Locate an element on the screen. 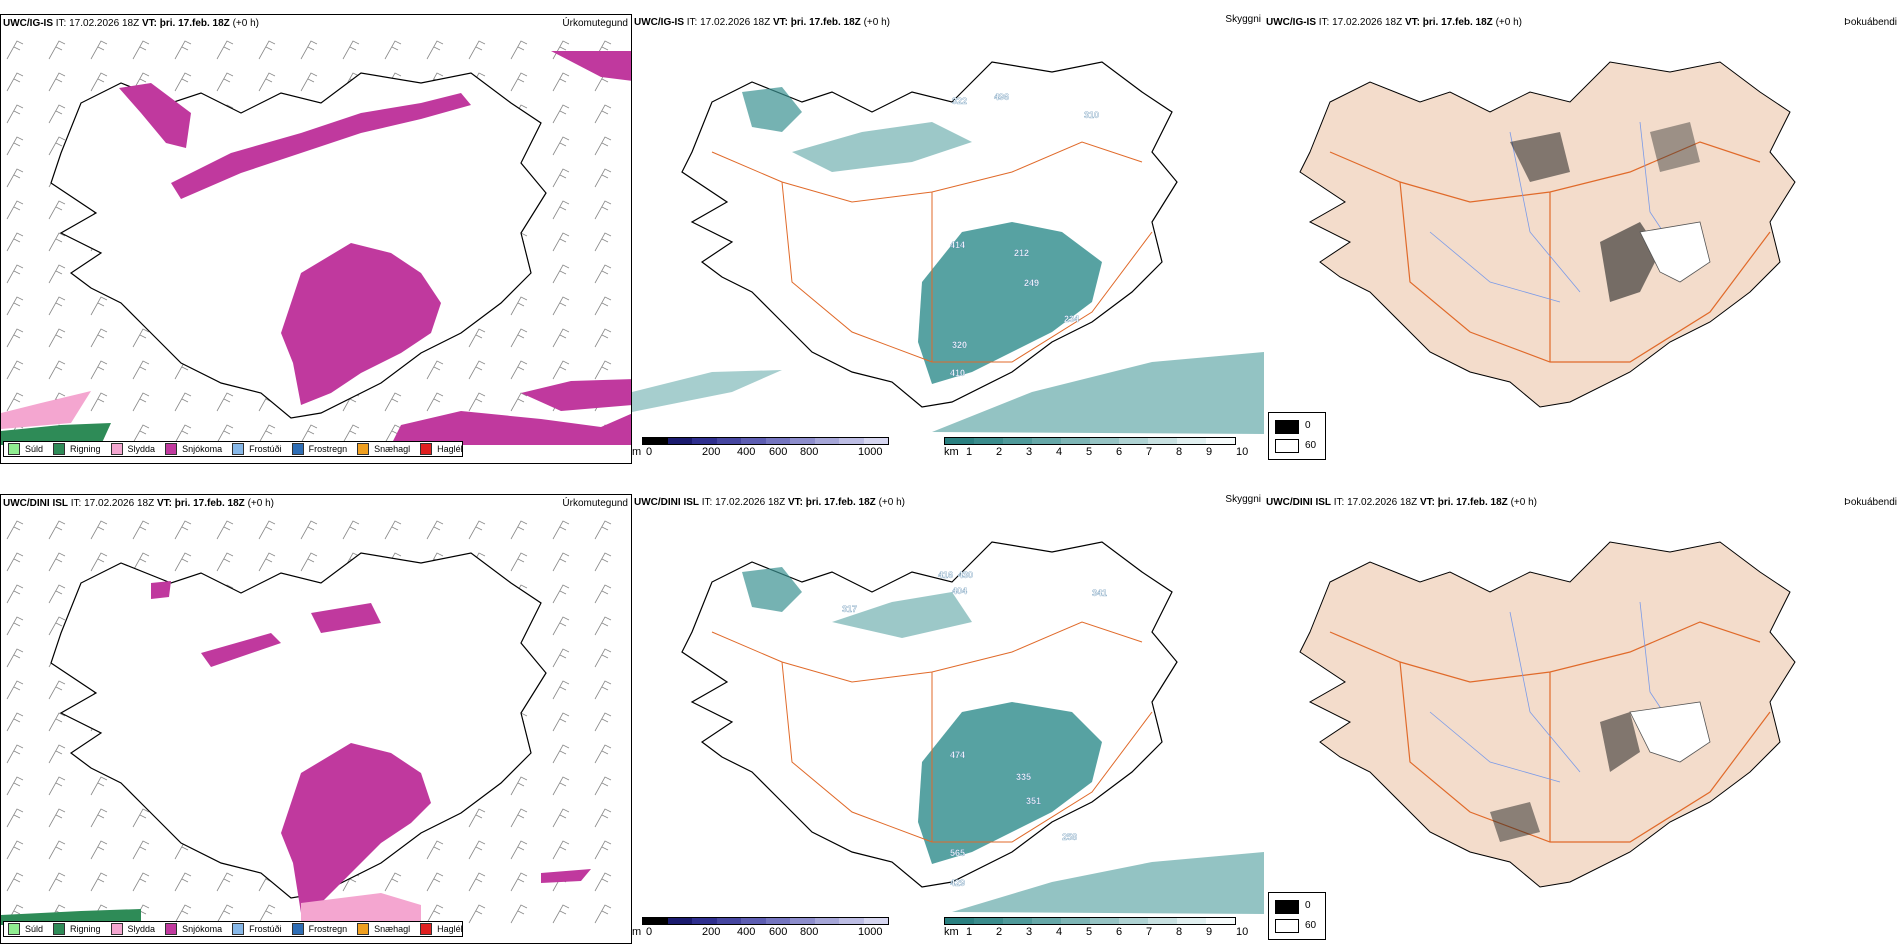 The height and width of the screenshot is (950, 1900). colorbar-tick-label: 6 is located at coordinates (1119, 452).